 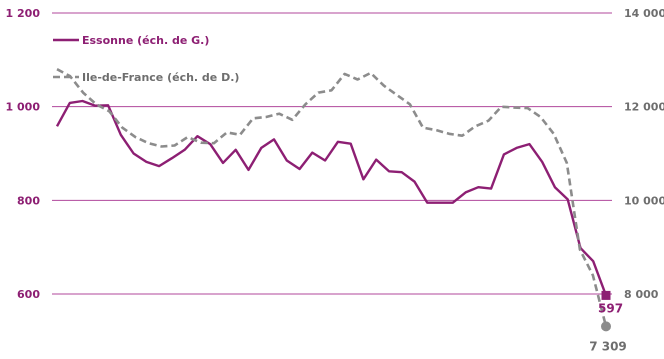 What do you see at coordinates (641, 294) in the screenshot?
I see `right-tick-label: 8 000` at bounding box center [641, 294].